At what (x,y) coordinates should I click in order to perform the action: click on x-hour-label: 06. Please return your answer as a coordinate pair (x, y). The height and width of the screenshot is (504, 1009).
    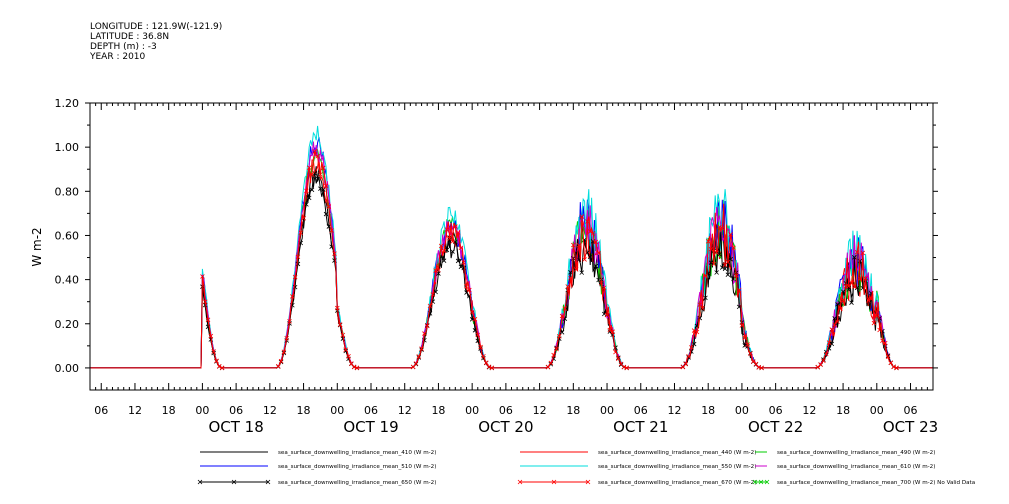
    Looking at the image, I should click on (236, 410).